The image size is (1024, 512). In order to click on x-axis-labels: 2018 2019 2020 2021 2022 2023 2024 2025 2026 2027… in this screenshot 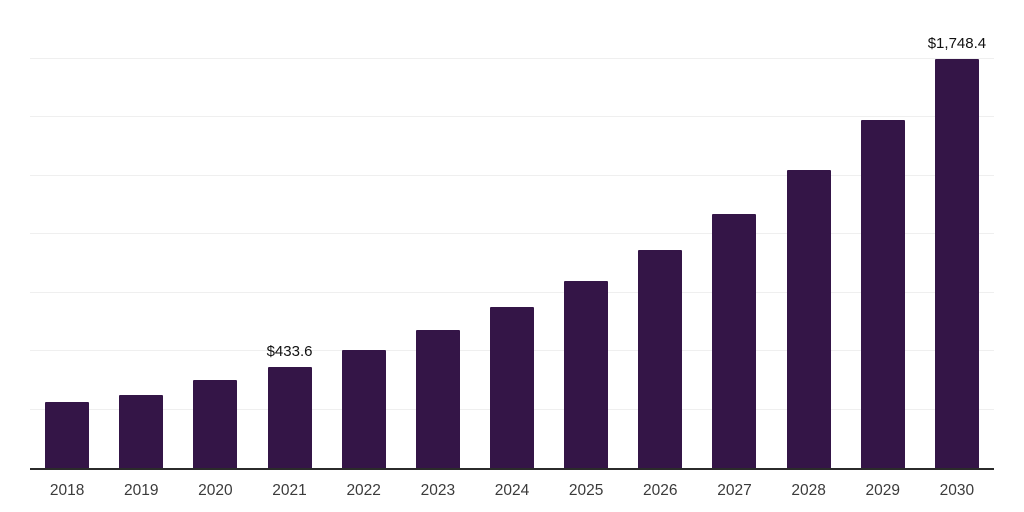, I will do `click(512, 497)`.